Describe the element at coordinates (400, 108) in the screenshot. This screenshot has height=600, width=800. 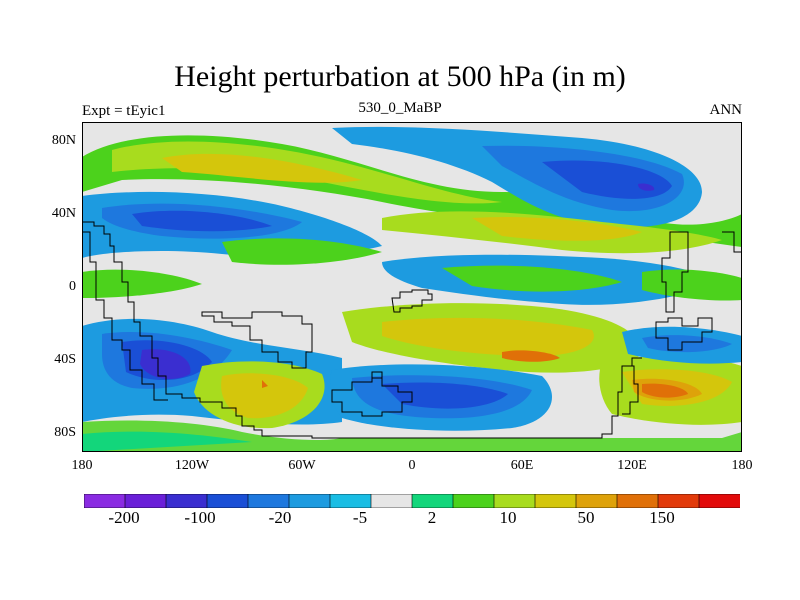
I see `period-label: 530_0_MaBP` at that location.